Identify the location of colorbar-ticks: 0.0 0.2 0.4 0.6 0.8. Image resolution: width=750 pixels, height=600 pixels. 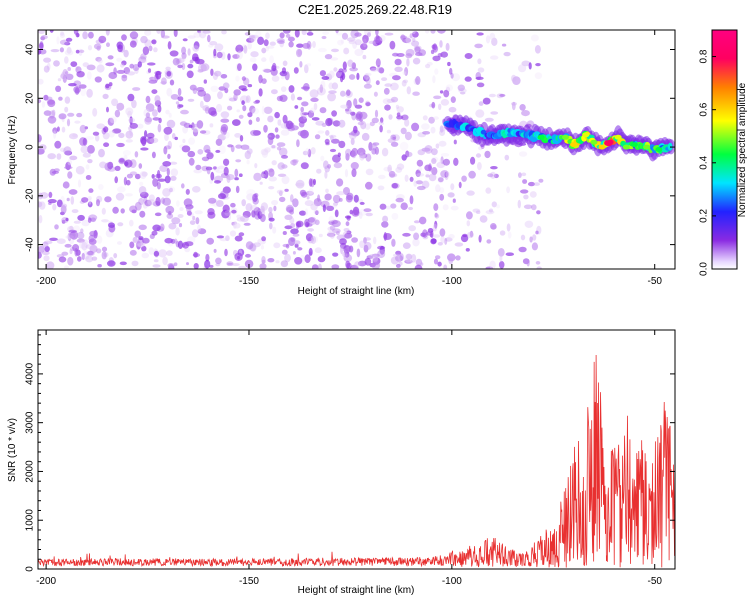
(707, 162).